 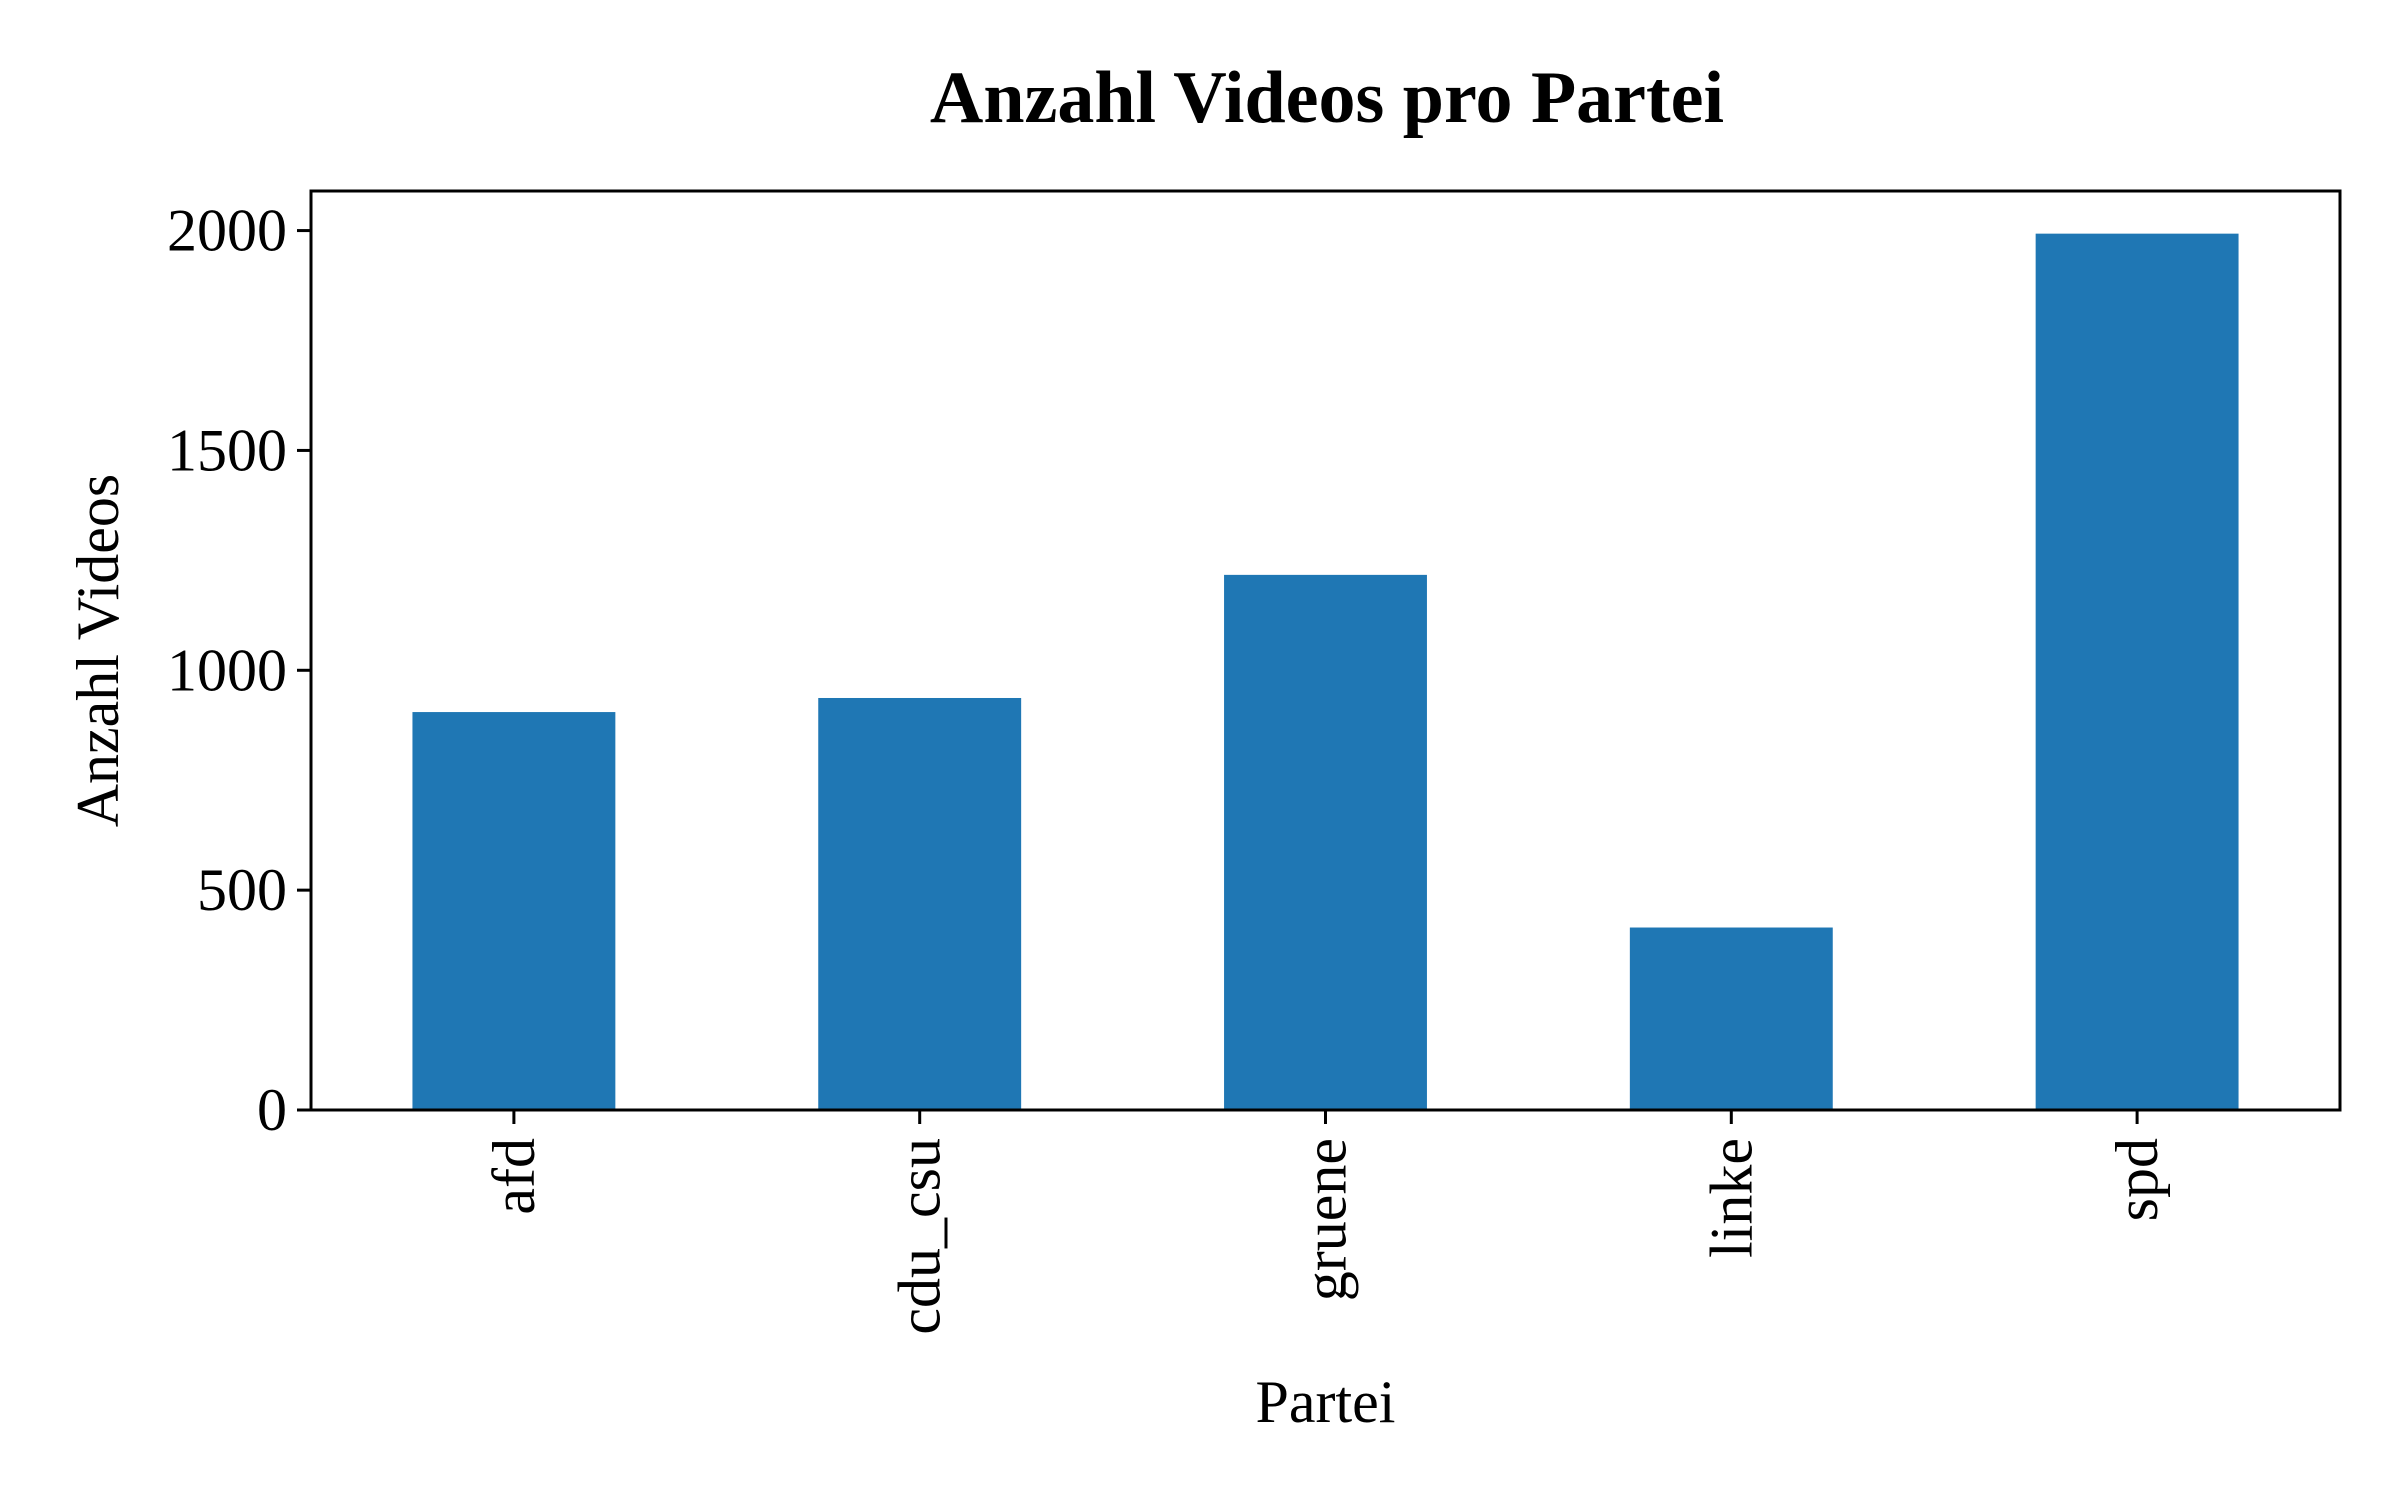 I want to click on bar-gruene, so click(x=1325, y=842).